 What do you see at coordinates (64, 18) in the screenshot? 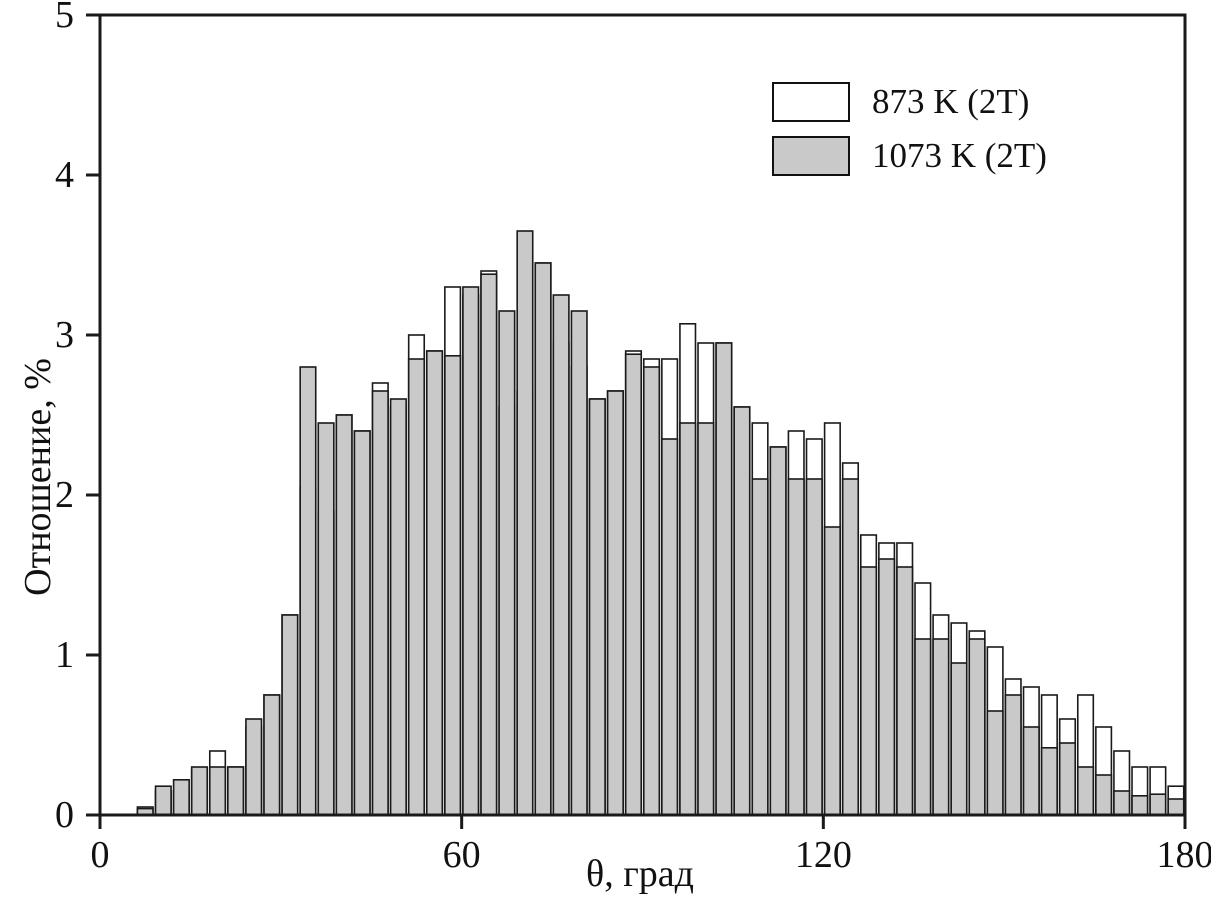
I see `y-tick-label: 5` at bounding box center [64, 18].